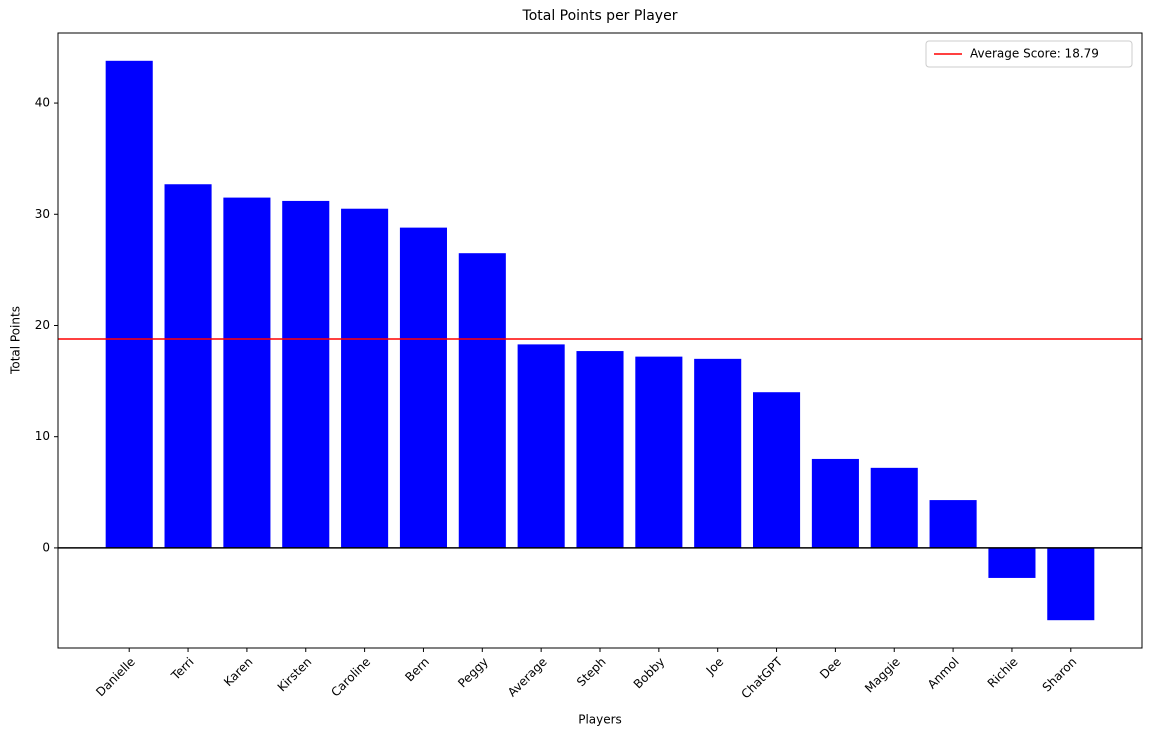 Image resolution: width=1151 pixels, height=740 pixels. Describe the element at coordinates (600, 720) in the screenshot. I see `x-axis-label: Players` at that location.